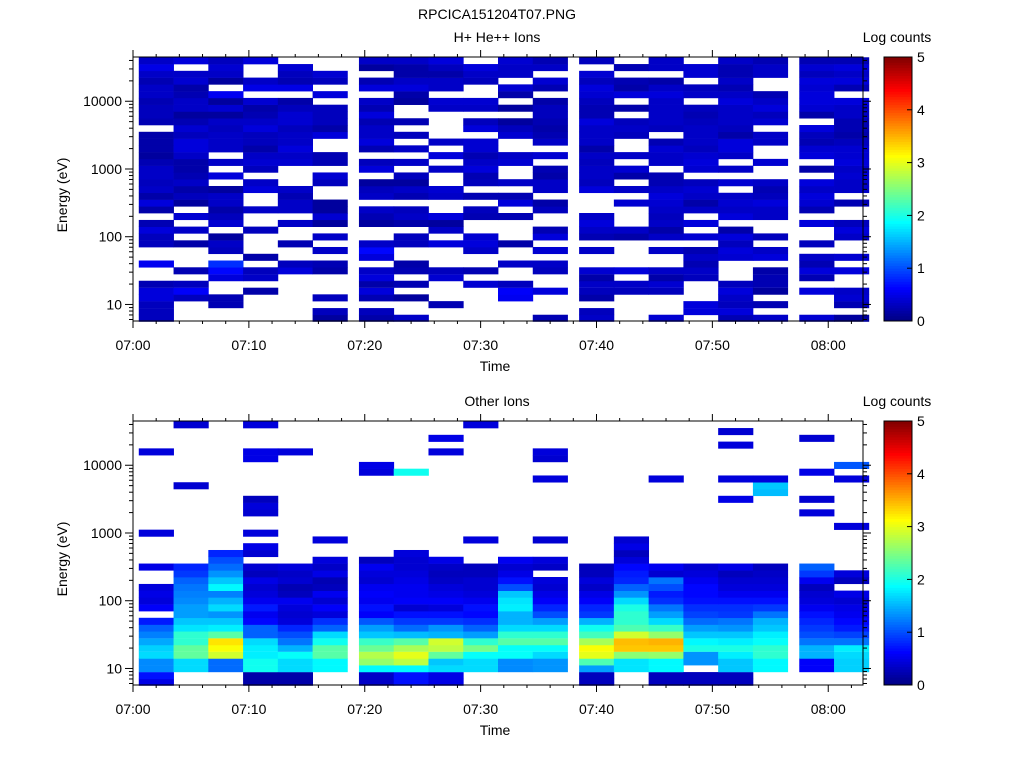 The width and height of the screenshot is (1024, 768). Describe the element at coordinates (497, 37) in the screenshot. I see `panel-title: H+ He++ Ions` at that location.